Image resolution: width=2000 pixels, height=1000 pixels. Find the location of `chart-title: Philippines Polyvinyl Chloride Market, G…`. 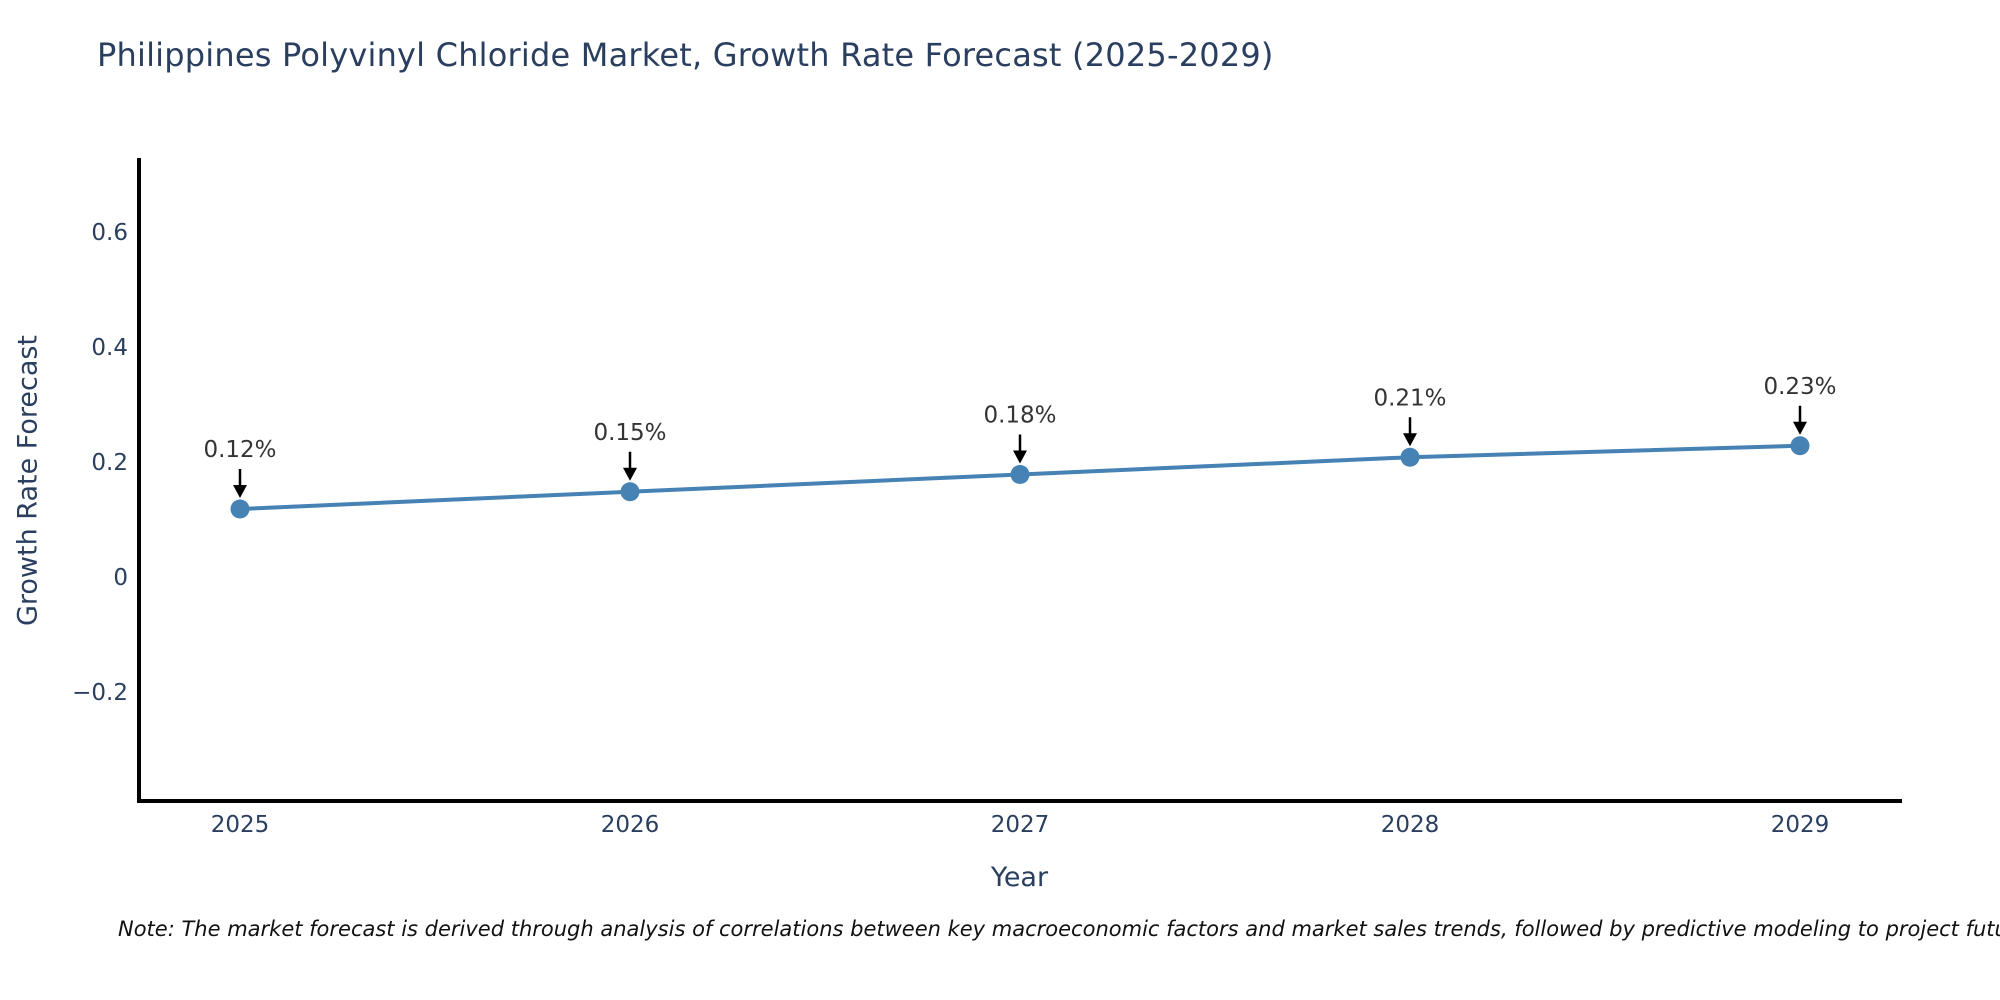

chart-title: Philippines Polyvinyl Chloride Market, G… is located at coordinates (685, 55).